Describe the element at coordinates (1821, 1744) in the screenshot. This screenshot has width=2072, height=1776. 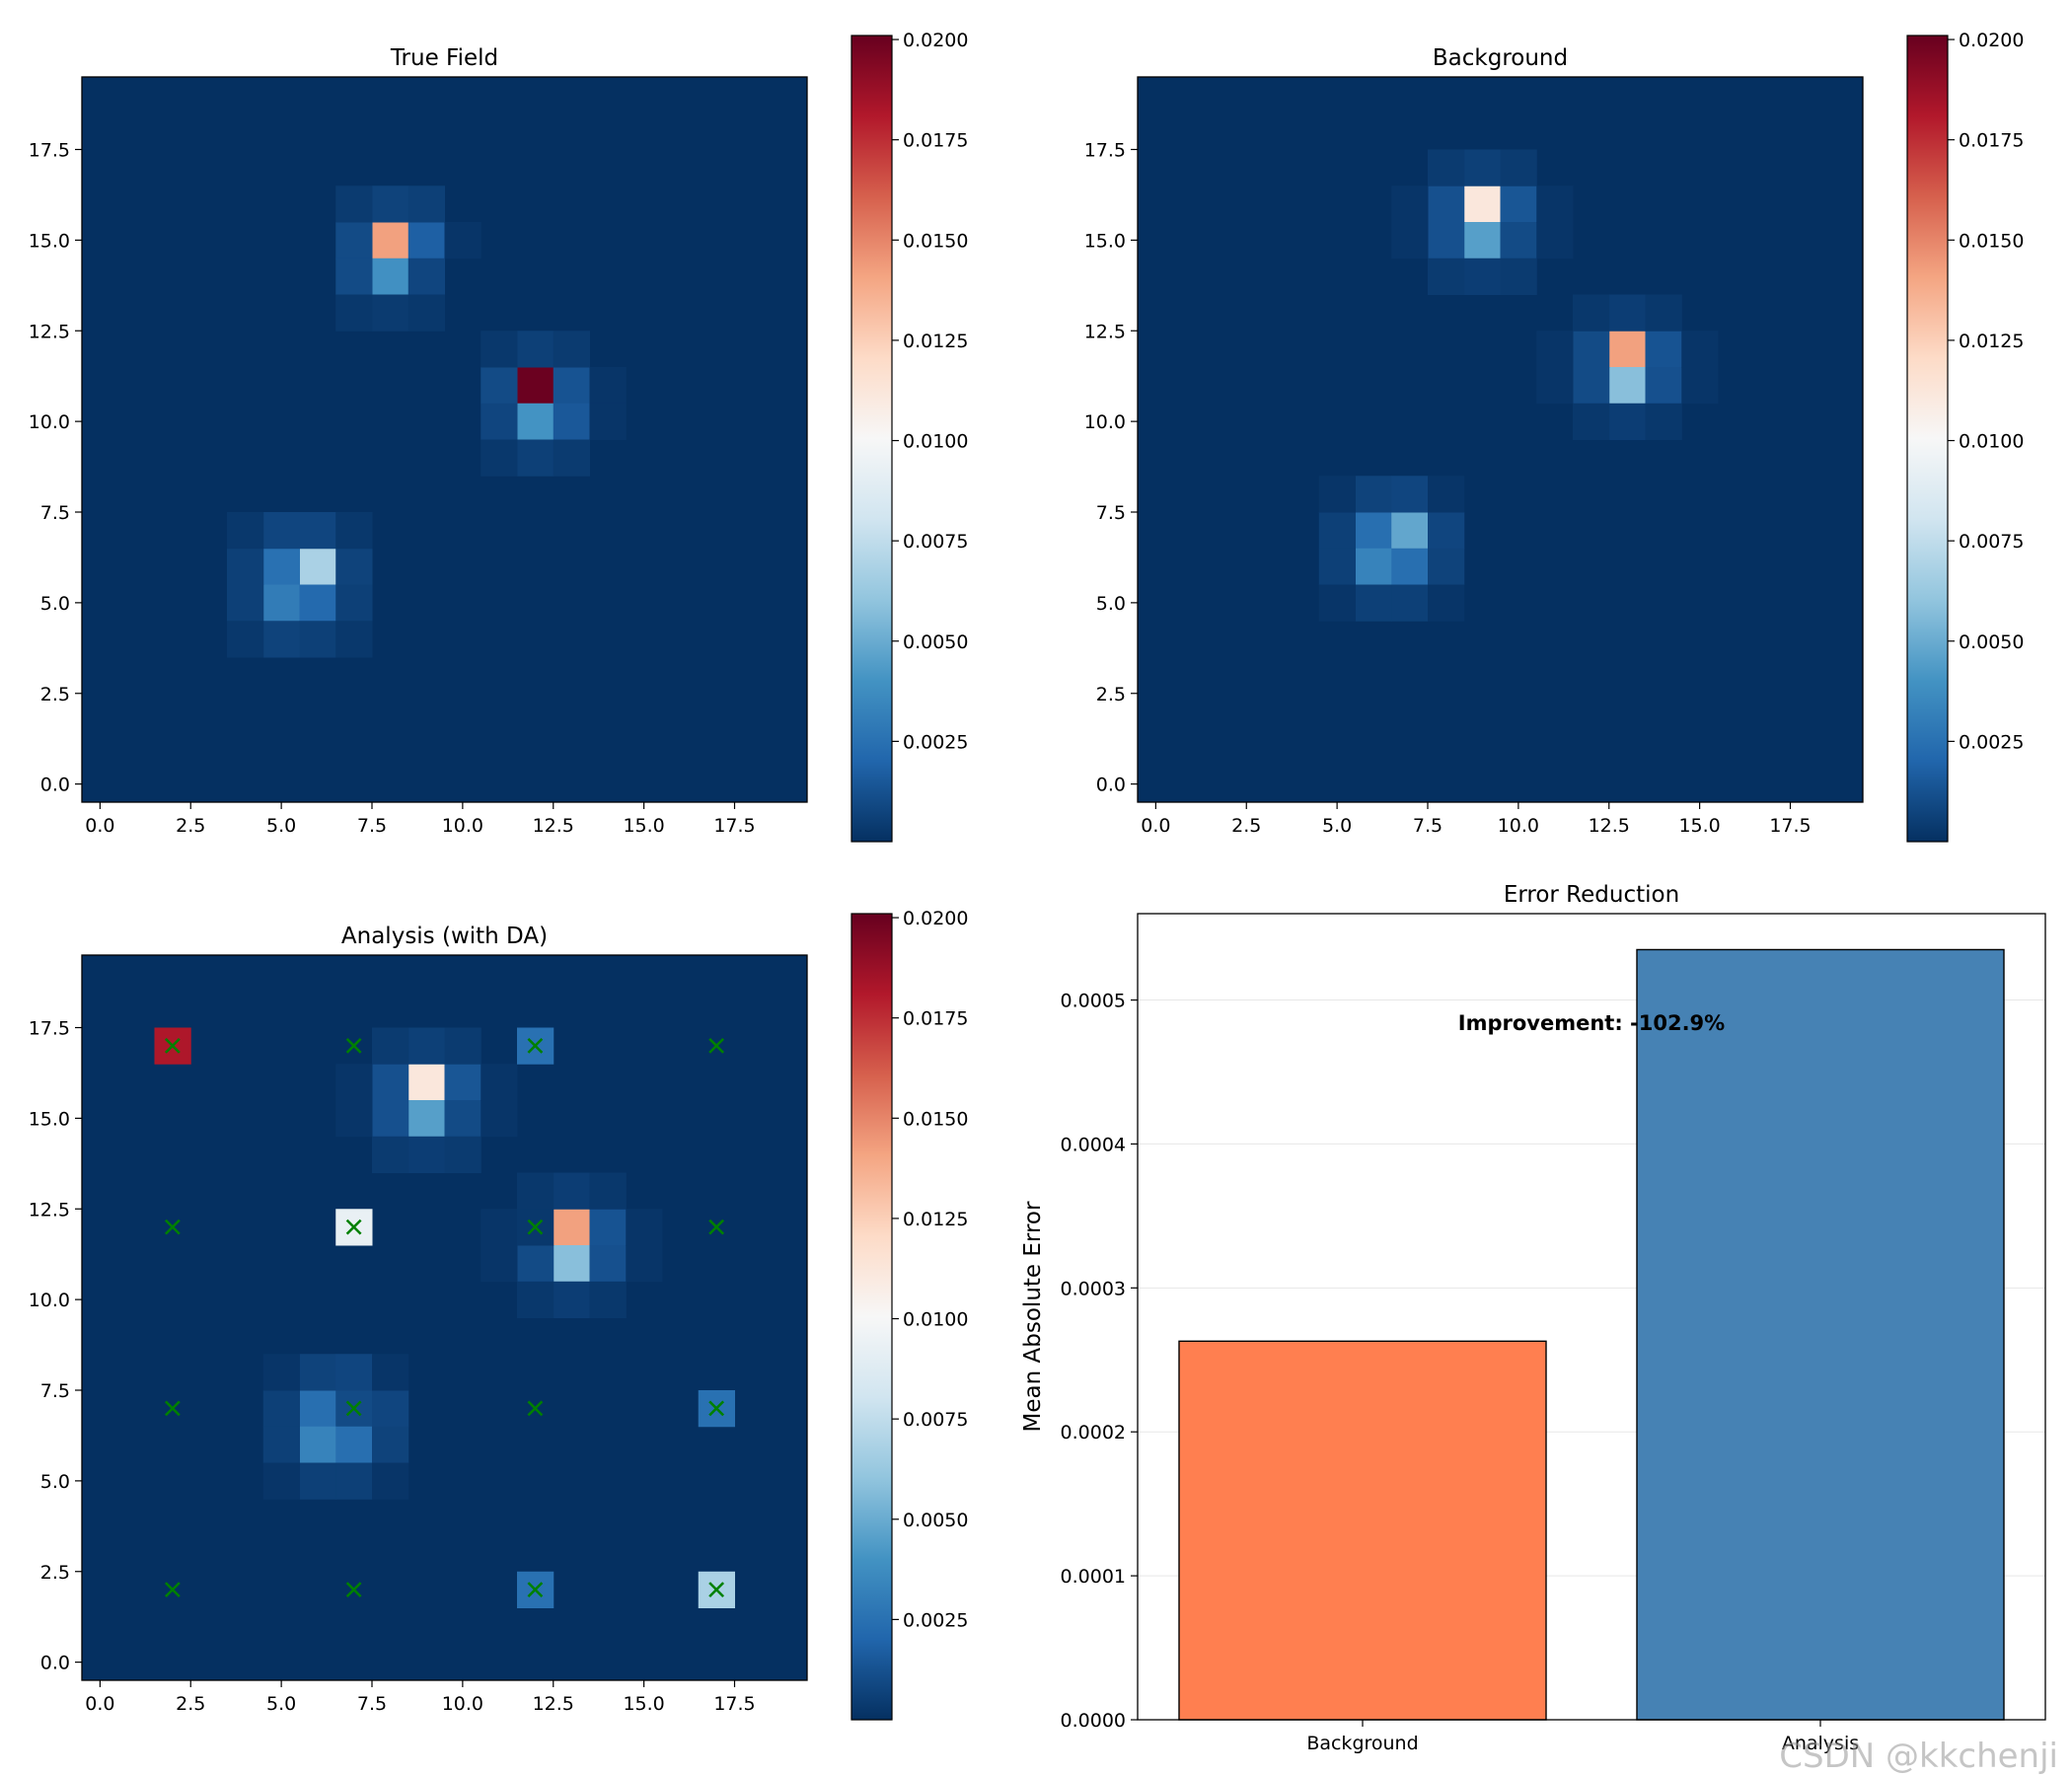
I see `x-tick-label: Analysis` at that location.